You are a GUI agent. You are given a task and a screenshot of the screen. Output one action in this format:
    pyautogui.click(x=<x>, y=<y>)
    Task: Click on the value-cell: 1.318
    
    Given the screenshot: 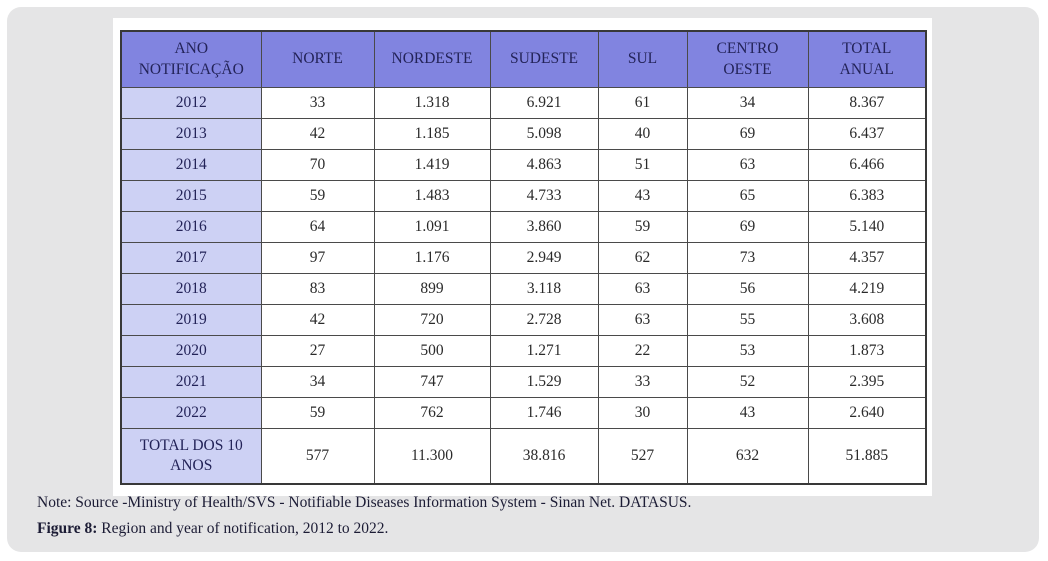 What is the action you would take?
    pyautogui.click(x=432, y=103)
    